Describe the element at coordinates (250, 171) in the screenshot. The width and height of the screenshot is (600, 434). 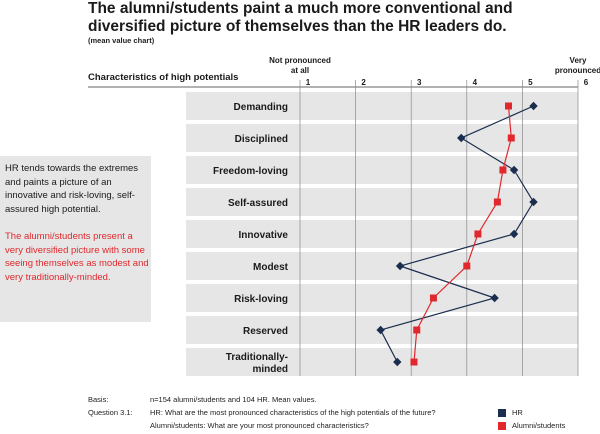
I see `category-label: Freedom-loving` at that location.